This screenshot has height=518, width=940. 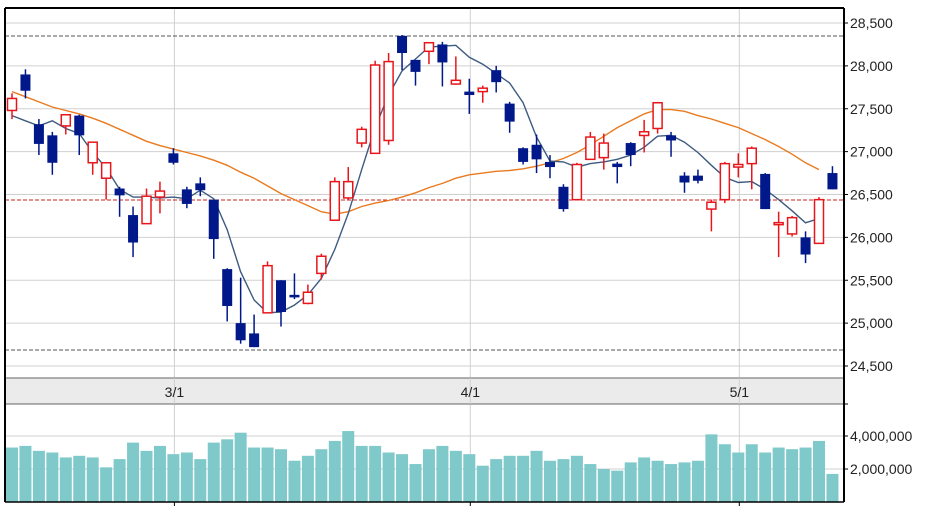 I want to click on price-tick-label: 27,500, so click(x=871, y=109).